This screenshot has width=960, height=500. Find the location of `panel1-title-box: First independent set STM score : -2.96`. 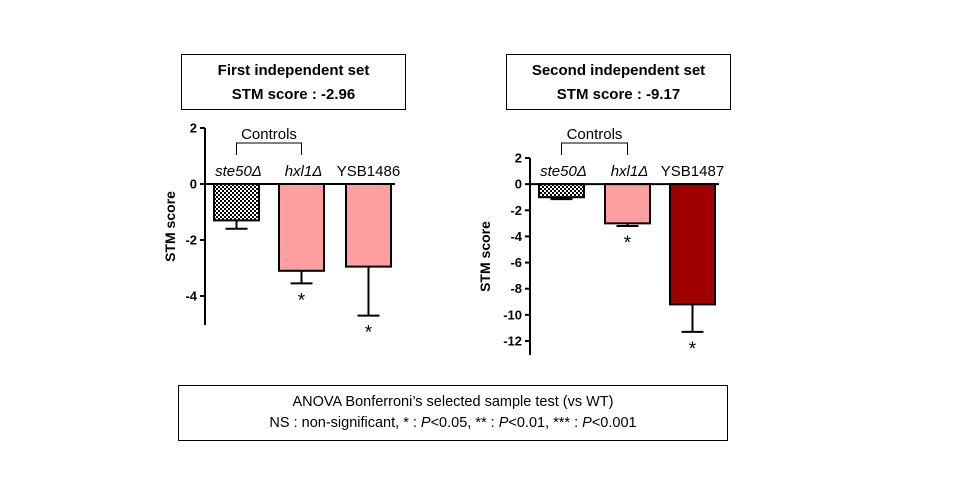

panel1-title-box: First independent set STM score : -2.96 is located at coordinates (293, 82).